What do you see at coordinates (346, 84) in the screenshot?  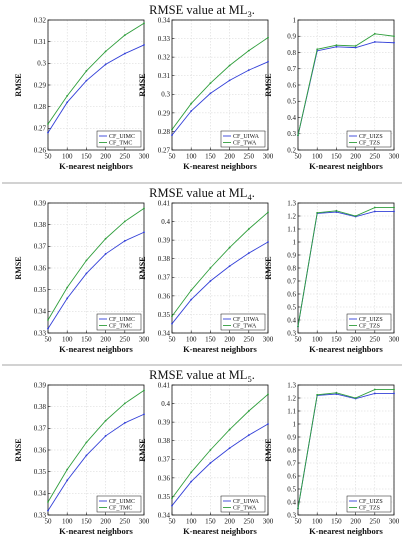 I see `series-line-cf-tzs` at bounding box center [346, 84].